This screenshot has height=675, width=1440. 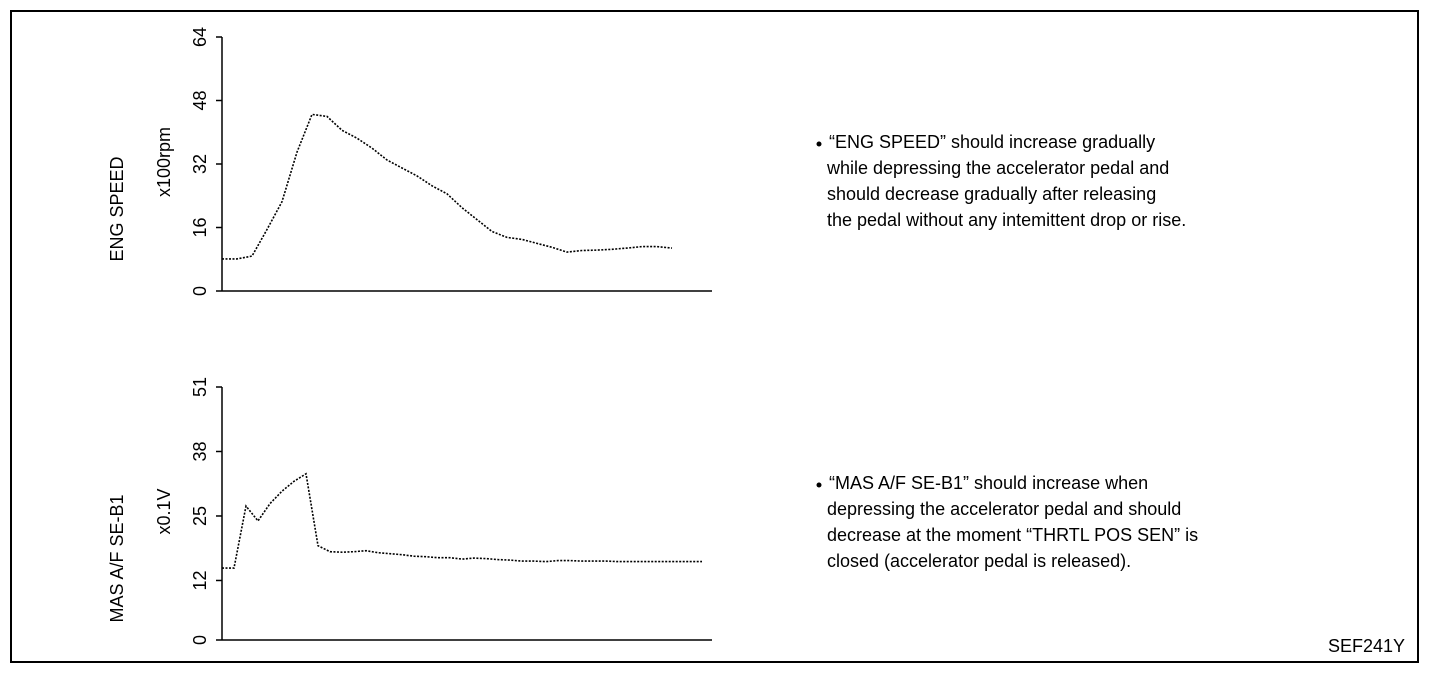 What do you see at coordinates (200, 100) in the screenshot?
I see `y-tick-label: 48` at bounding box center [200, 100].